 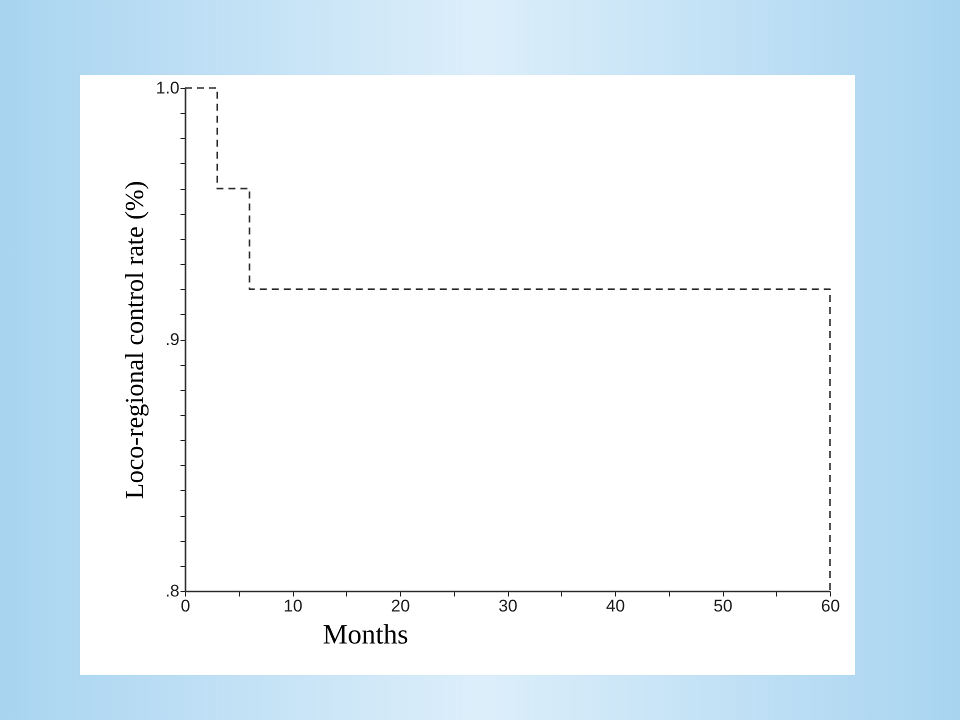 What do you see at coordinates (168, 88) in the screenshot?
I see `y-tick-label: 1.0` at bounding box center [168, 88].